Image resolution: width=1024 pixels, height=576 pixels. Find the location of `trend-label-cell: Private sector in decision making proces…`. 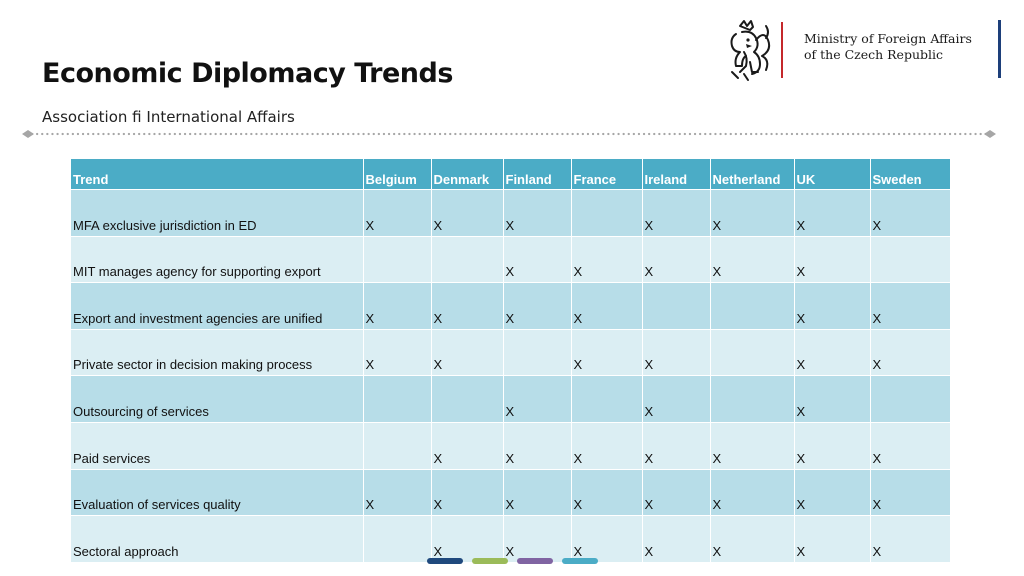

trend-label-cell: Private sector in decision making proces… is located at coordinates (217, 352).